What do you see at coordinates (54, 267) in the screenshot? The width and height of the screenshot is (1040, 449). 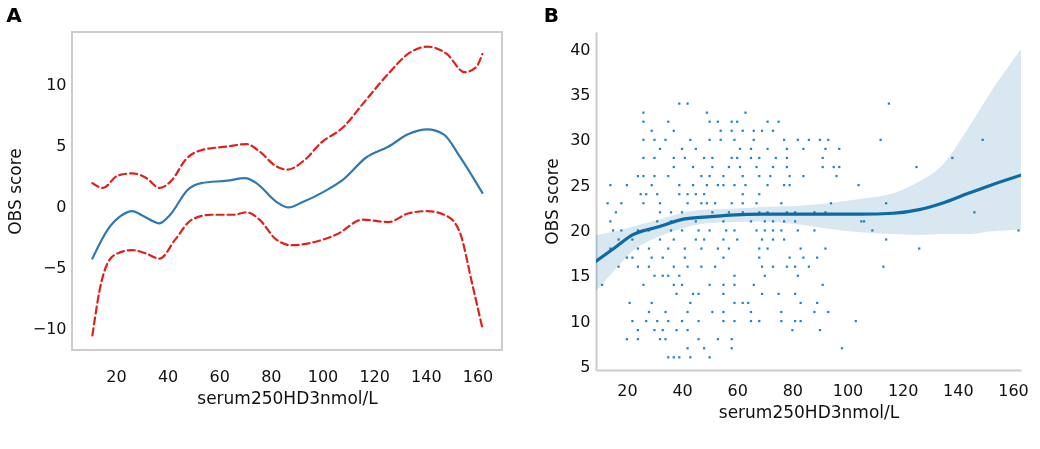 I see `y-tick-label: −5` at bounding box center [54, 267].